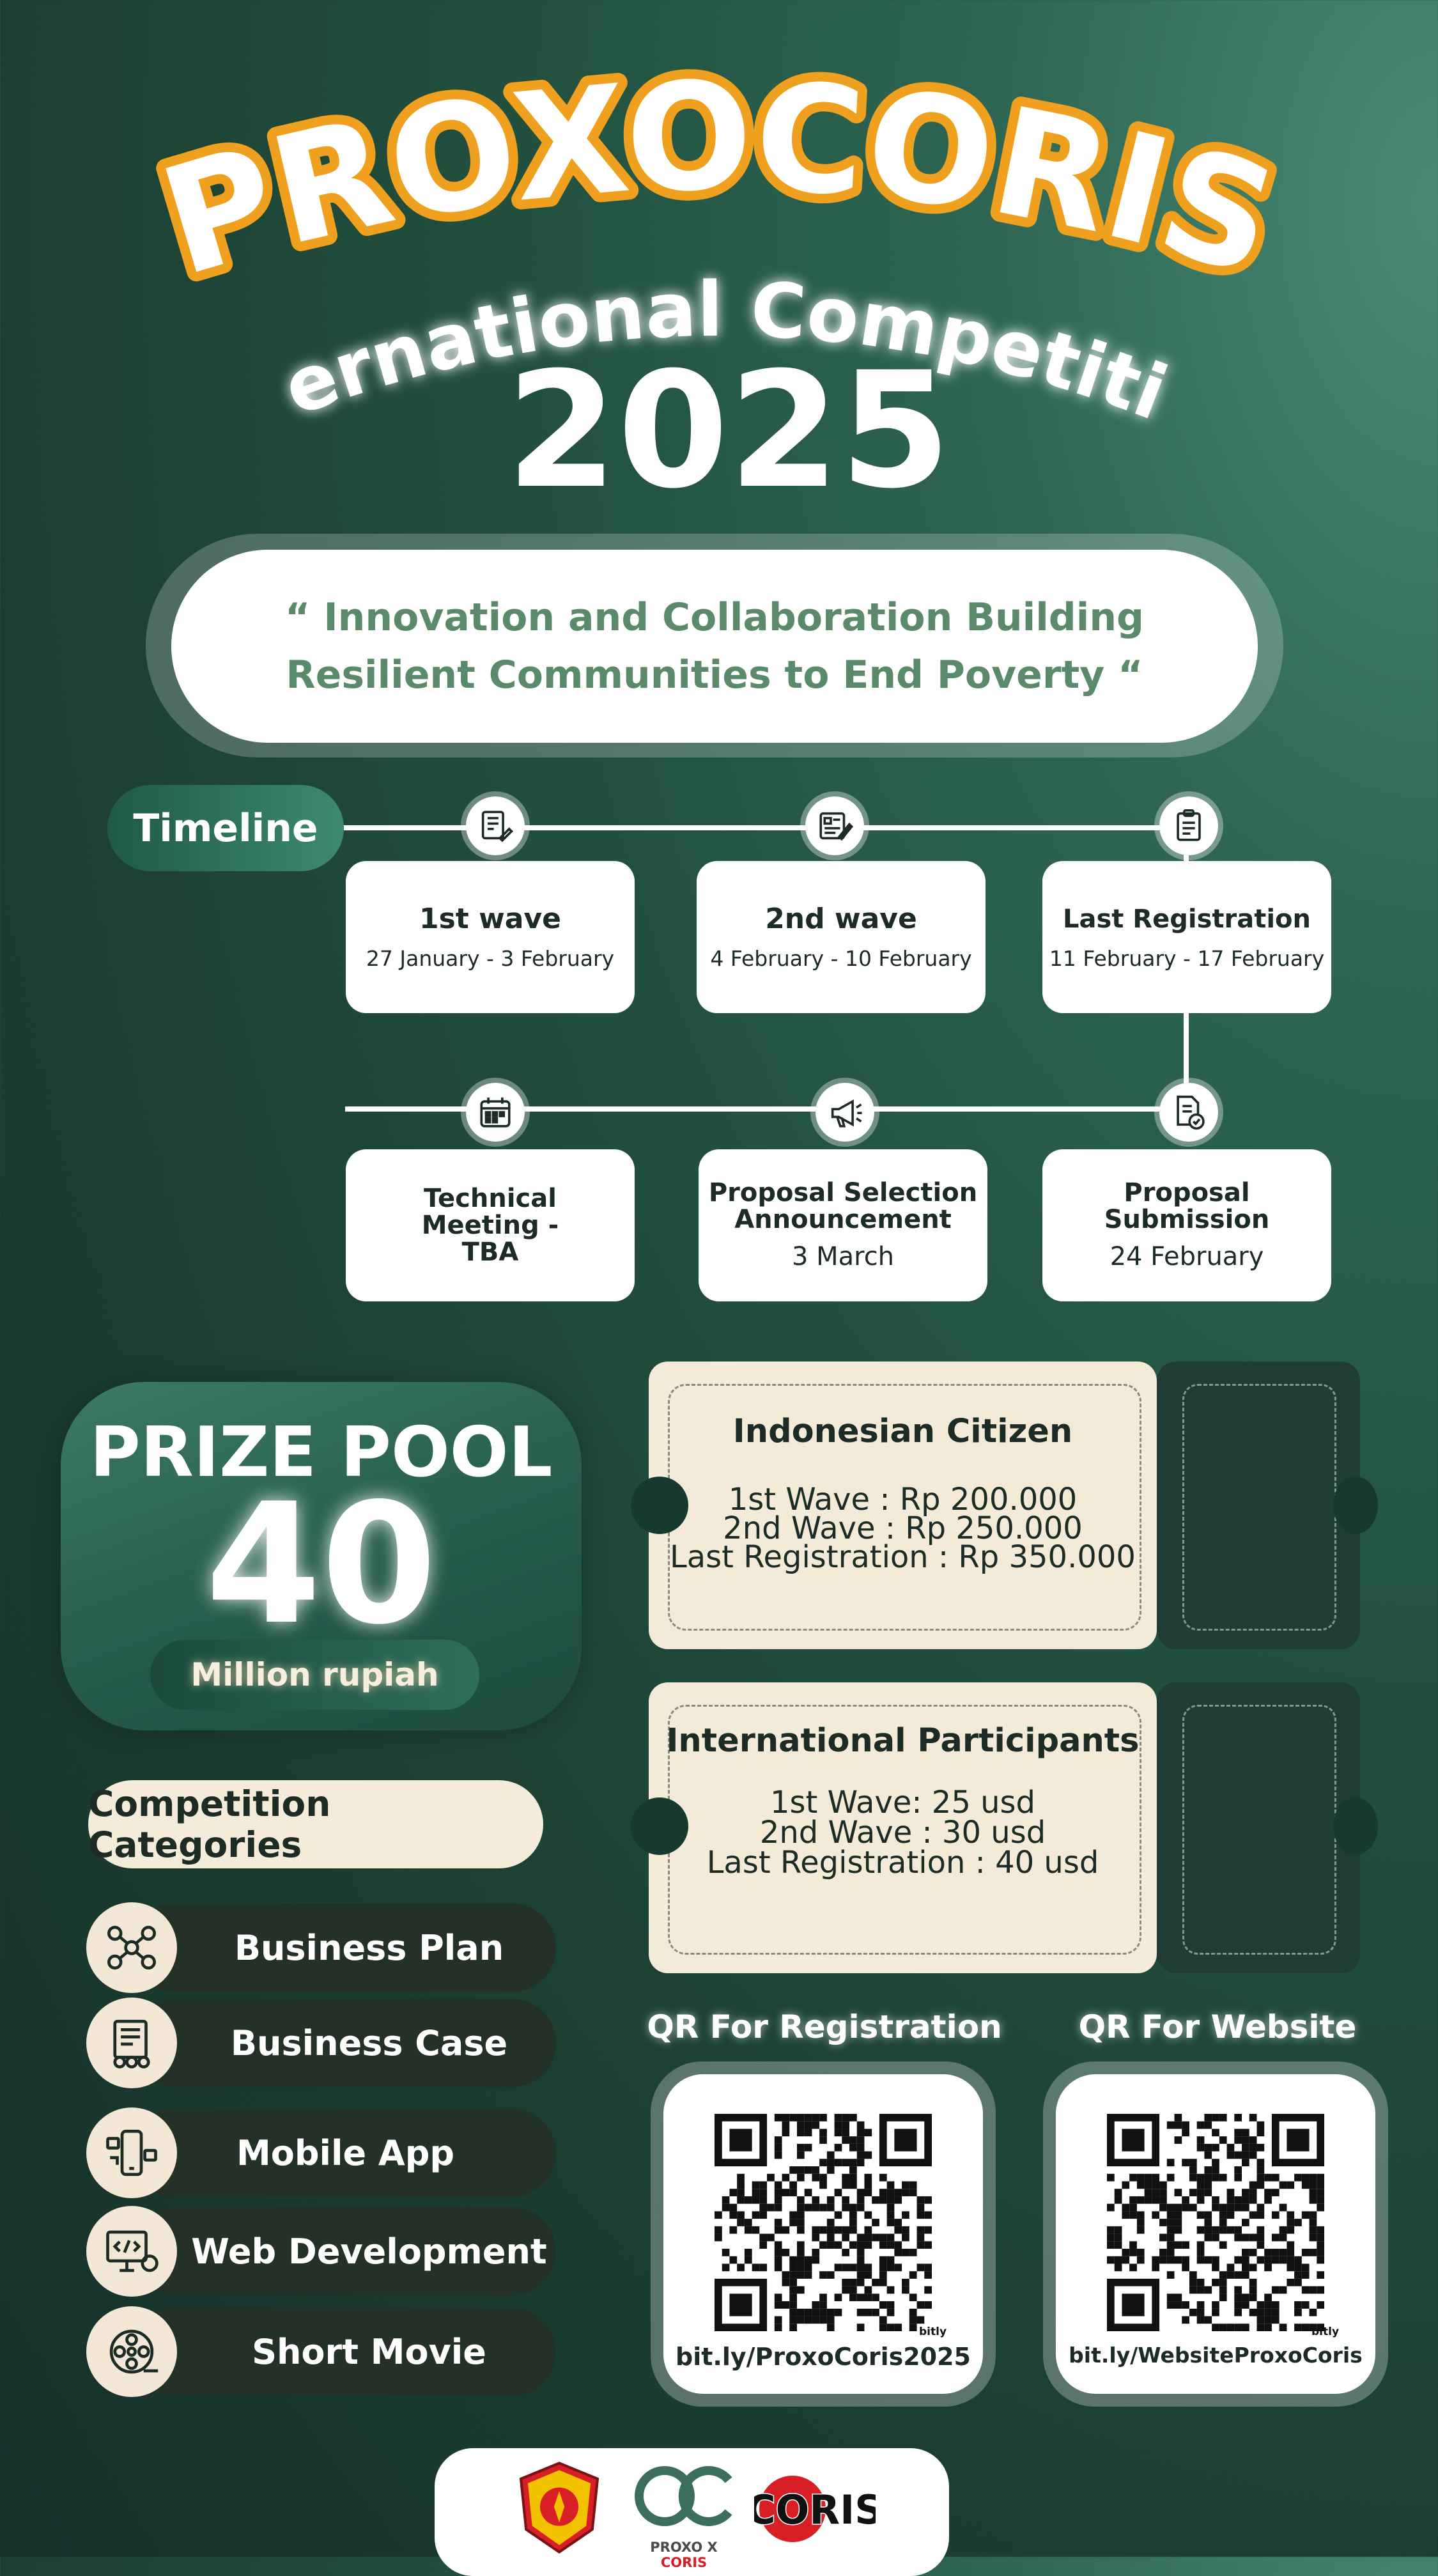 Image resolution: width=1438 pixels, height=2576 pixels. What do you see at coordinates (1191, 1113) in the screenshot?
I see `document-check-icon` at bounding box center [1191, 1113].